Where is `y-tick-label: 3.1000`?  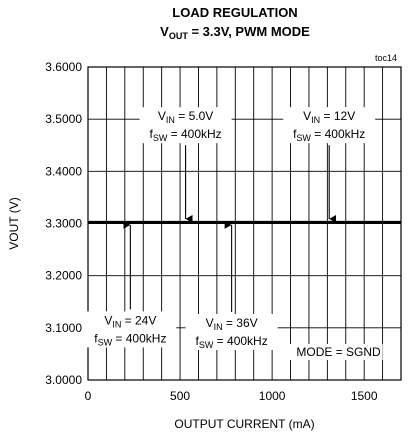
y-tick-label: 3.1000 is located at coordinates (63, 328).